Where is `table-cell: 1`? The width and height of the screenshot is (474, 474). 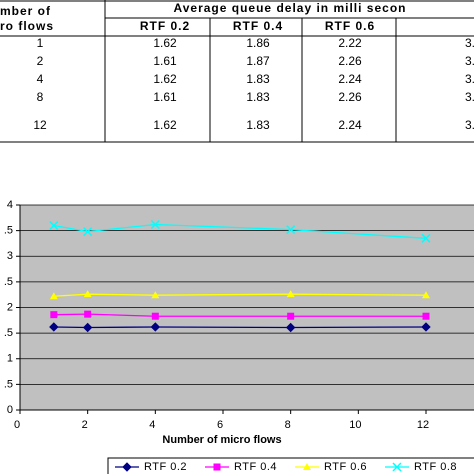
table-cell: 1 is located at coordinates (40, 43).